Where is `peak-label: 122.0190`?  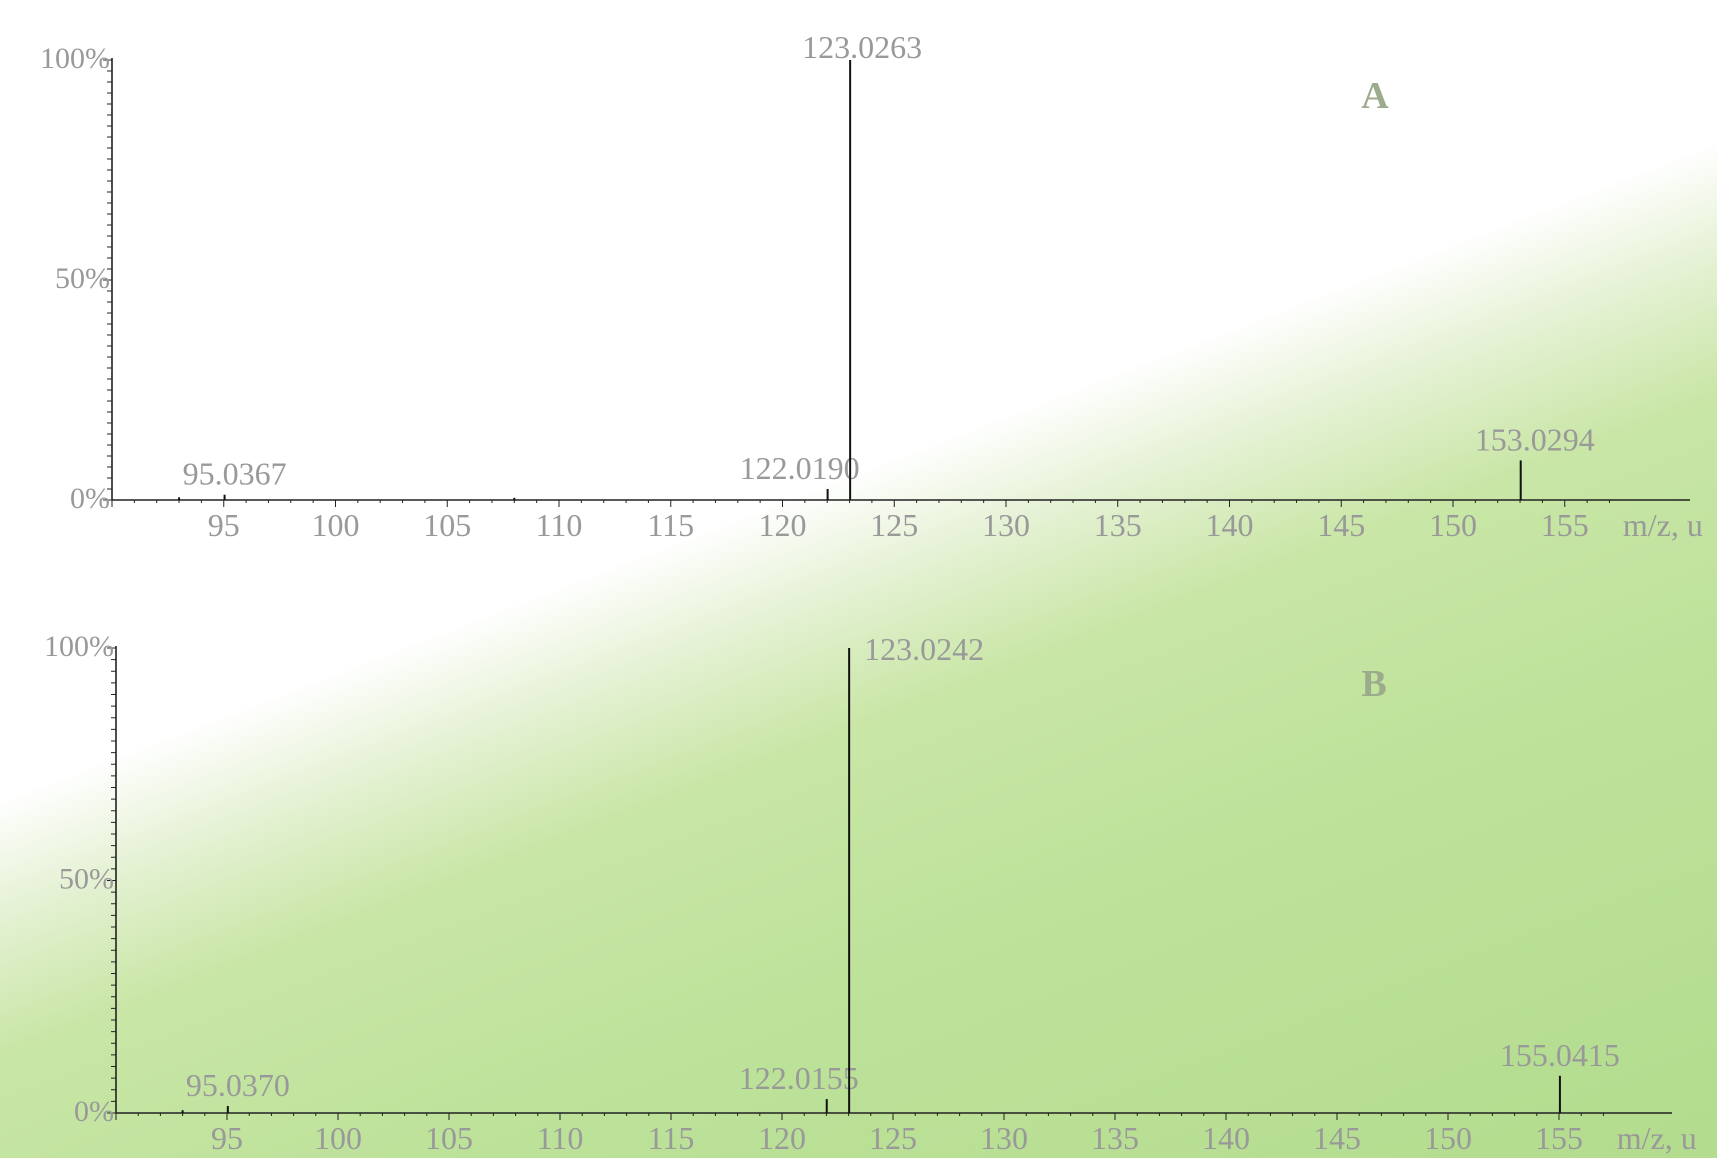
peak-label: 122.0190 is located at coordinates (800, 468).